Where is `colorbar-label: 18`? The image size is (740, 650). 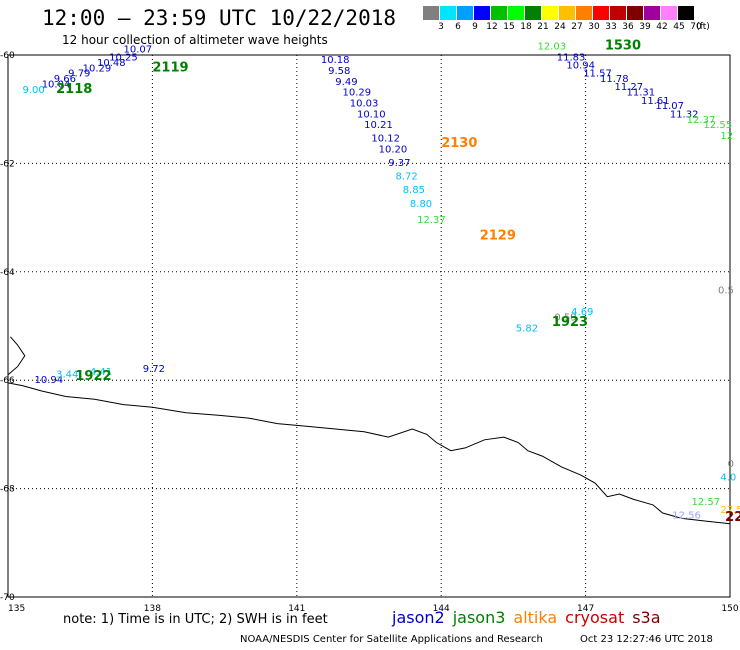
colorbar-label: 18 is located at coordinates (526, 27).